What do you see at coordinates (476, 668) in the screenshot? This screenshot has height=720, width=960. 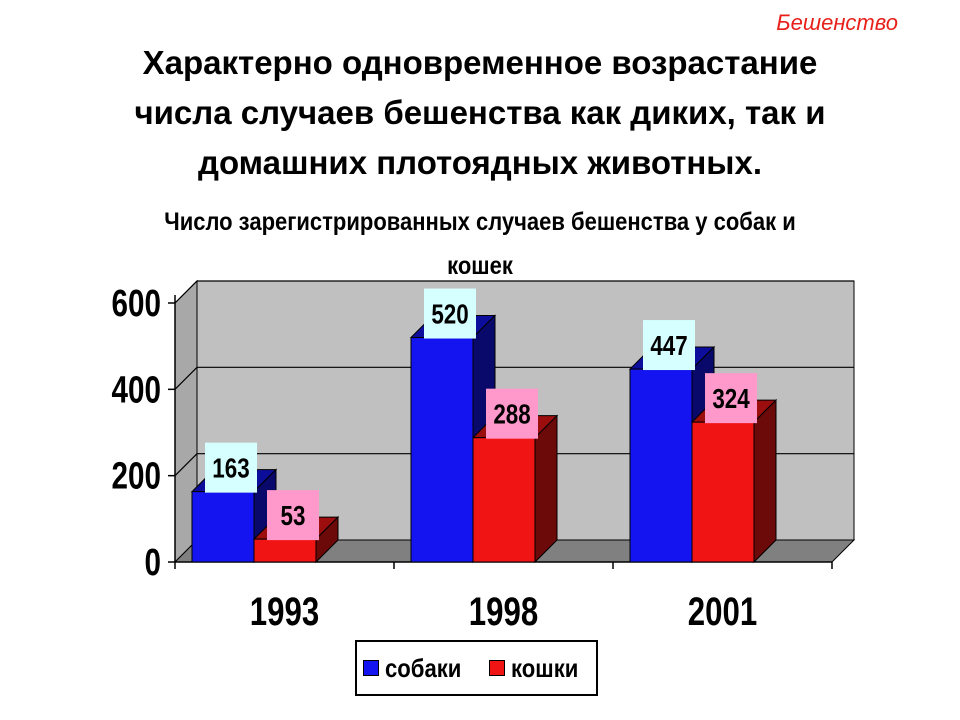 I see `chart-legend: собаки кошки` at bounding box center [476, 668].